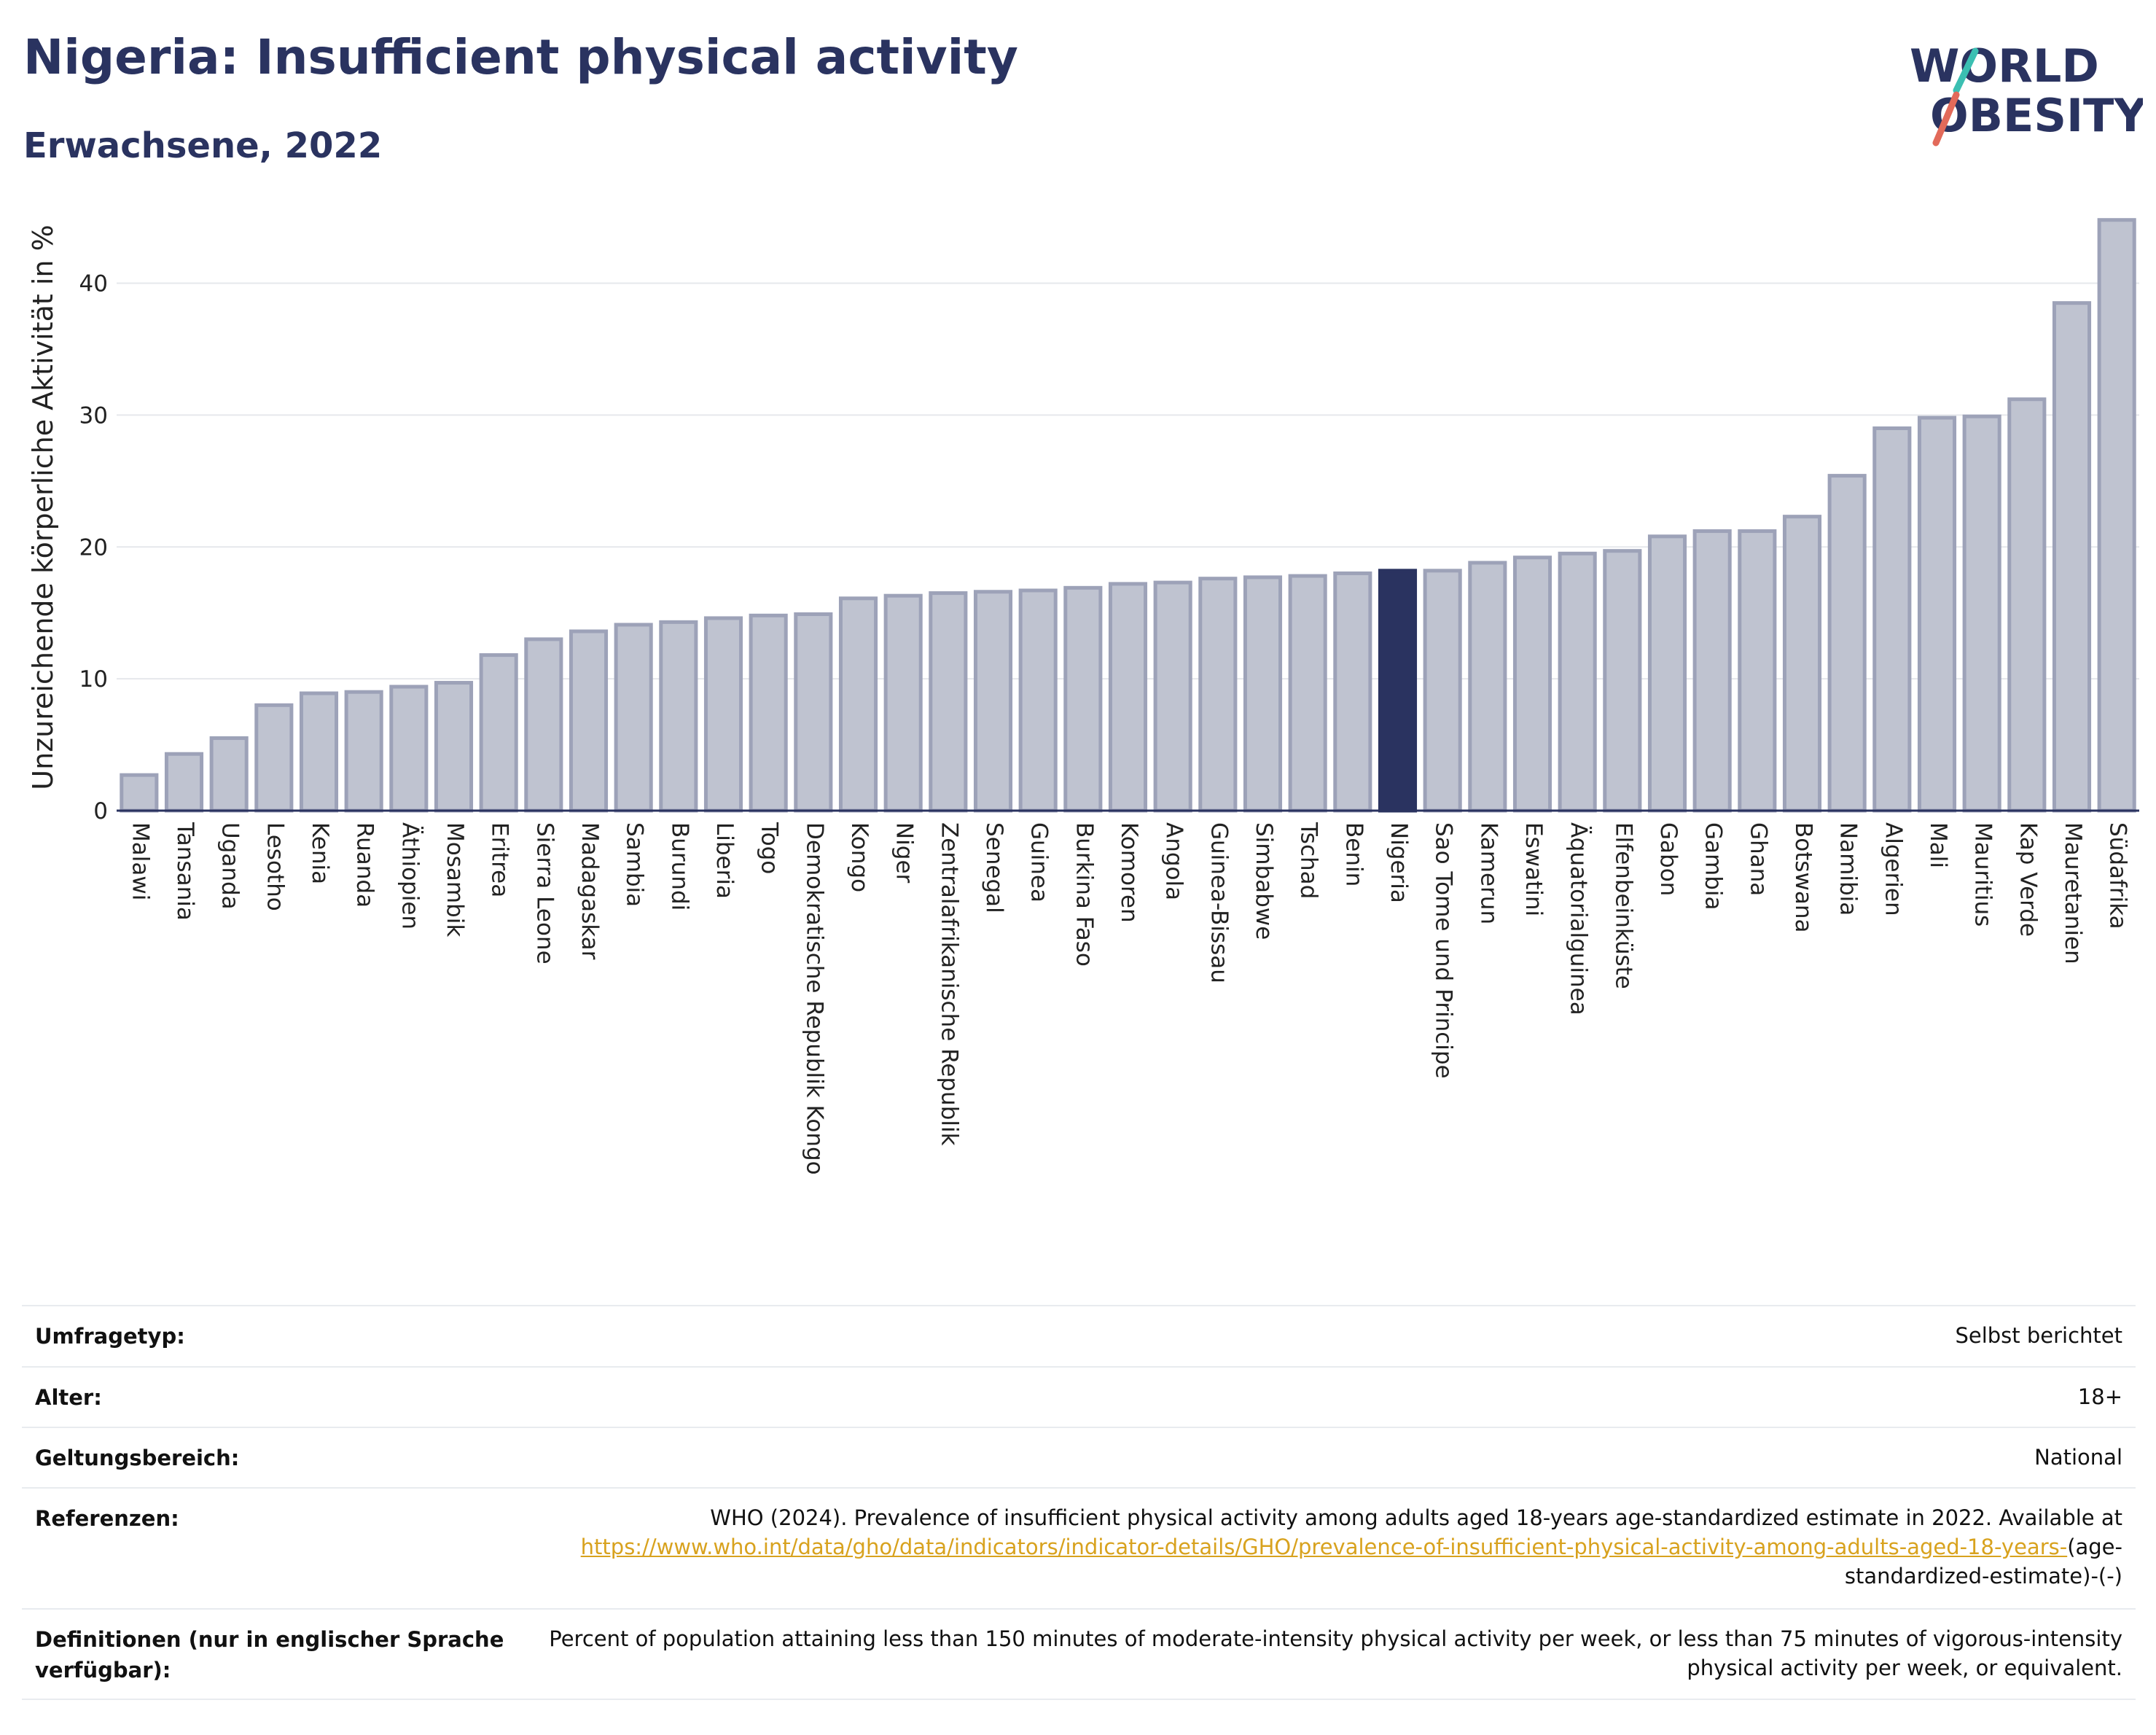 This screenshot has width=2156, height=1735. I want to click on bar-elfenbeinküste, so click(1622, 681).